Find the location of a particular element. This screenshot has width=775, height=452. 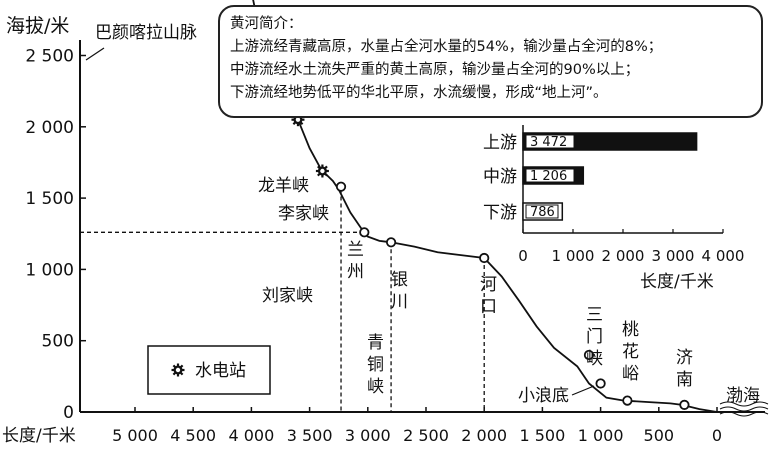

bar-x-tick-label: 3 000 is located at coordinates (673, 256).